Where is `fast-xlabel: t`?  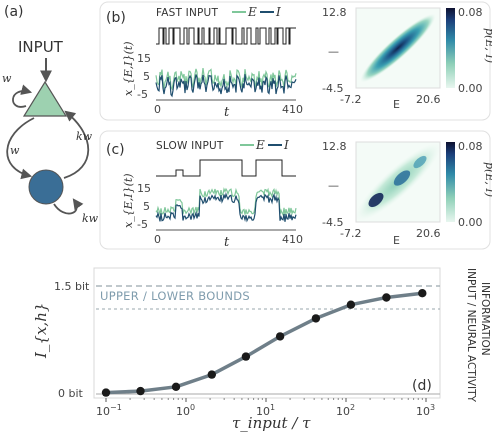 fast-xlabel: t is located at coordinates (227, 112).